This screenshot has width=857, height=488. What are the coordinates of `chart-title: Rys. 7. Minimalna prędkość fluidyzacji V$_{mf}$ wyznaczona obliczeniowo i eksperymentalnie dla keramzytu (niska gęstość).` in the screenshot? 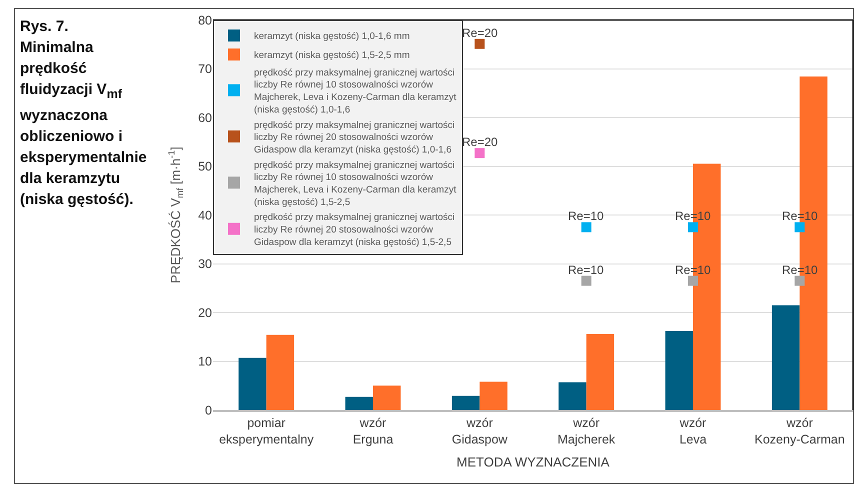 It's located at (83, 113).